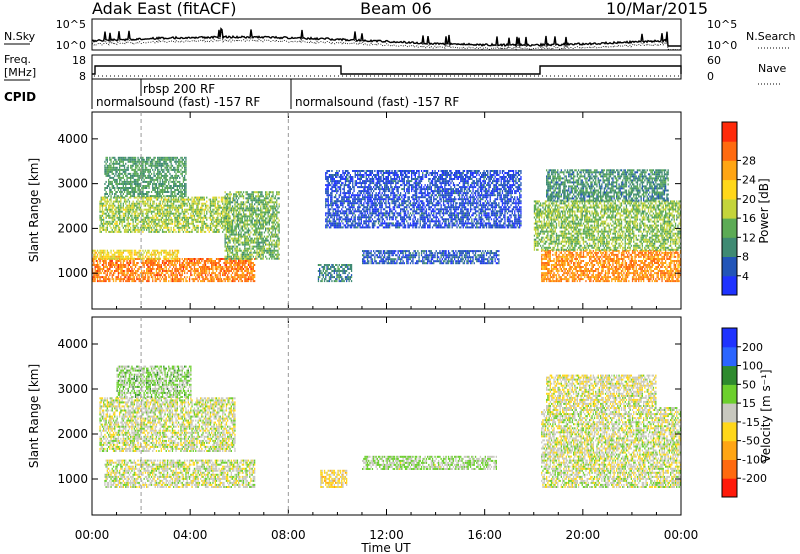  What do you see at coordinates (20, 36) in the screenshot?
I see `noise-sky-label: N.Sky` at bounding box center [20, 36].